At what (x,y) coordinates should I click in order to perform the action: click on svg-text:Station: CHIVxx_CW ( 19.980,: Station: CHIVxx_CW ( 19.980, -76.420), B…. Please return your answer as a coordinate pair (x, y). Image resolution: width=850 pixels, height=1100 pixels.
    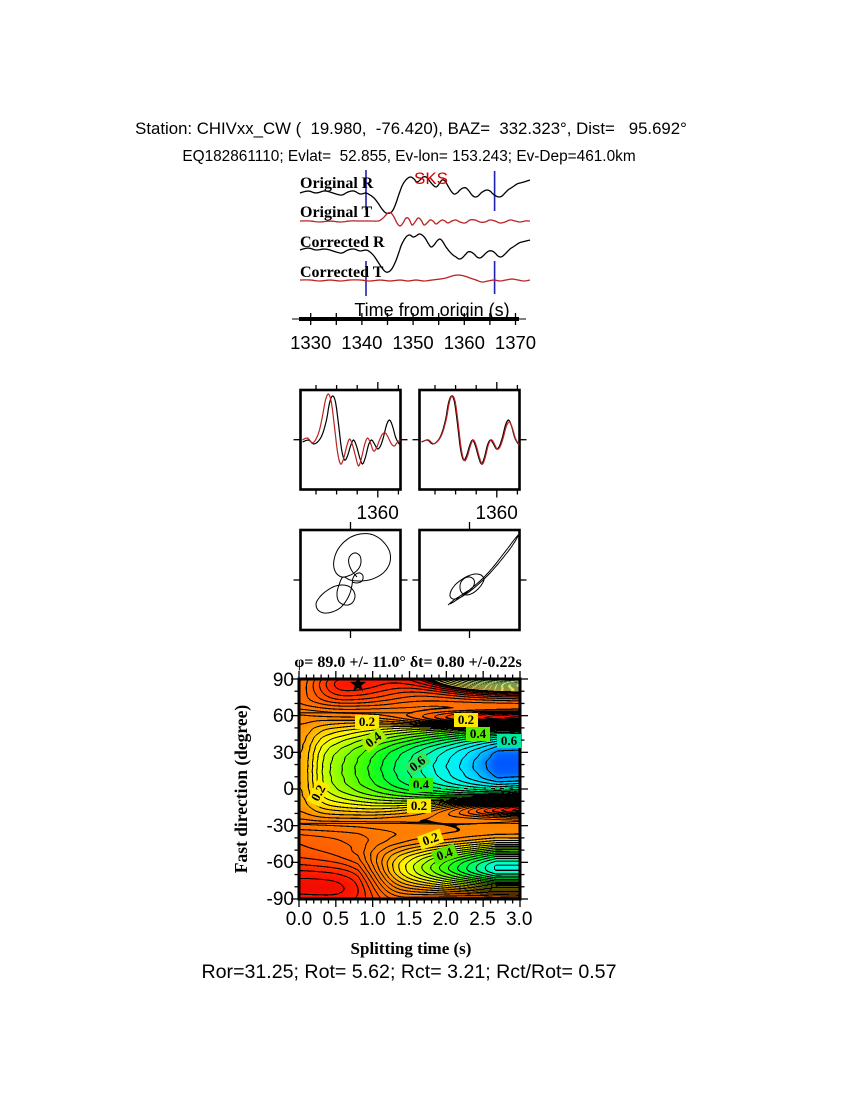
    Looking at the image, I should click on (411, 128).